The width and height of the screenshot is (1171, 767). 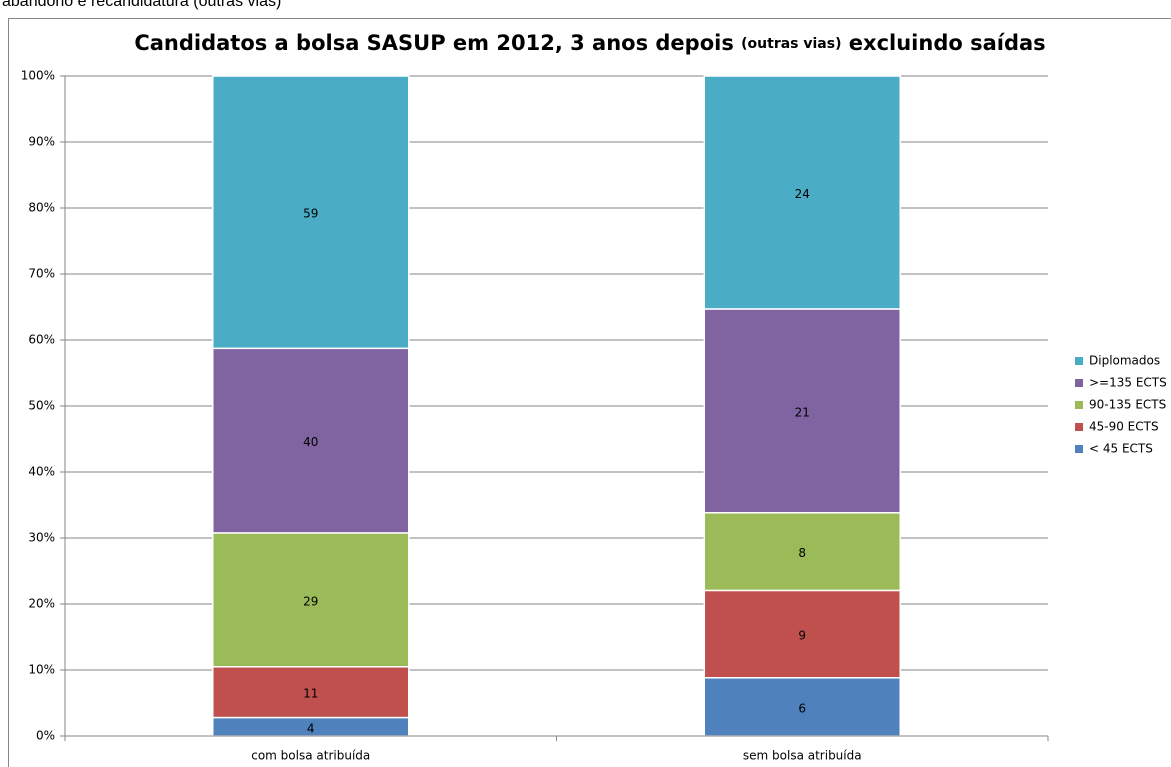 I want to click on data-label: 8, so click(x=802, y=553).